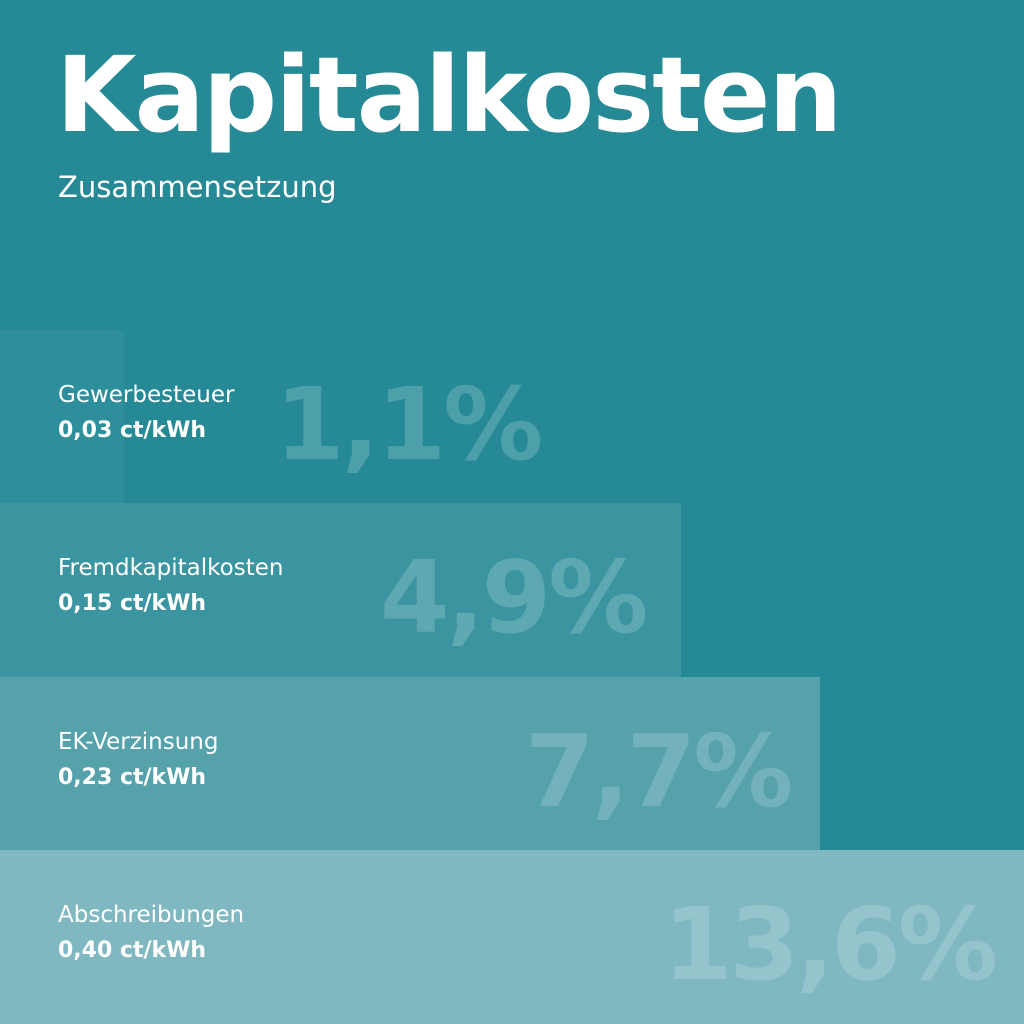 The width and height of the screenshot is (1024, 1024). I want to click on value: 0,40 ct/kWh, so click(132, 950).